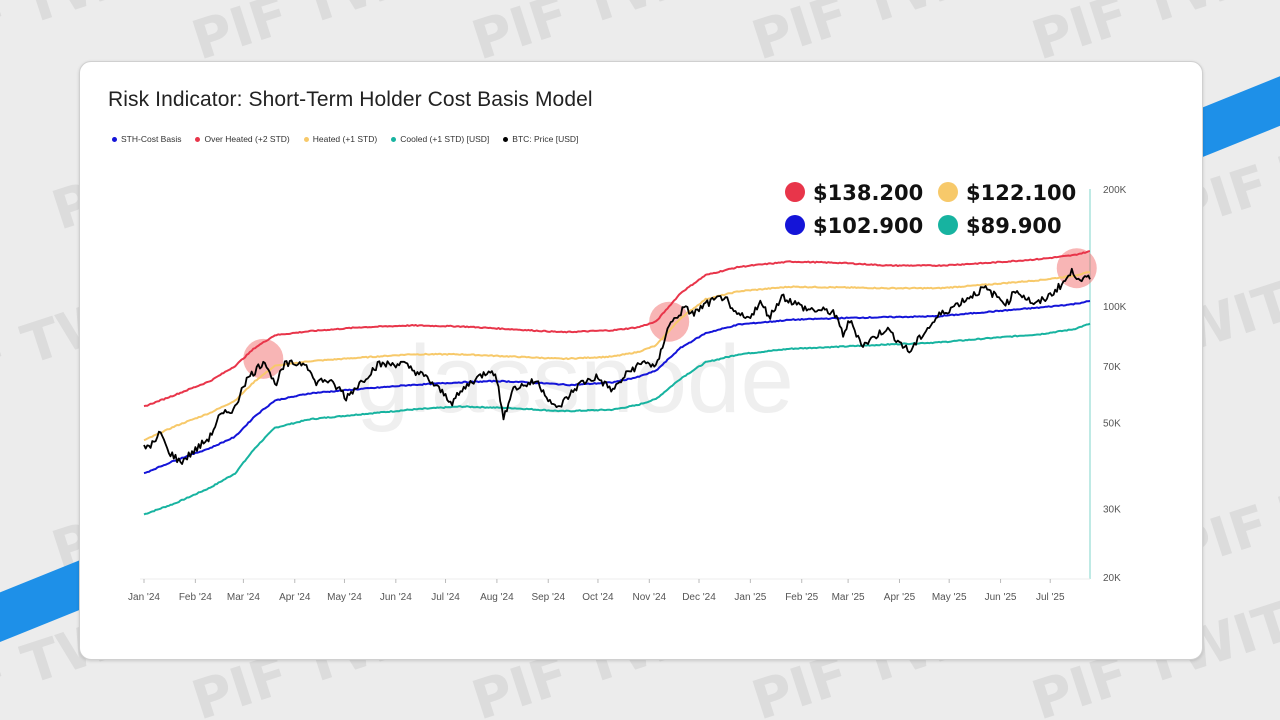  What do you see at coordinates (545, 139) in the screenshot?
I see `legend-label: BTC: Price [USD]` at bounding box center [545, 139].